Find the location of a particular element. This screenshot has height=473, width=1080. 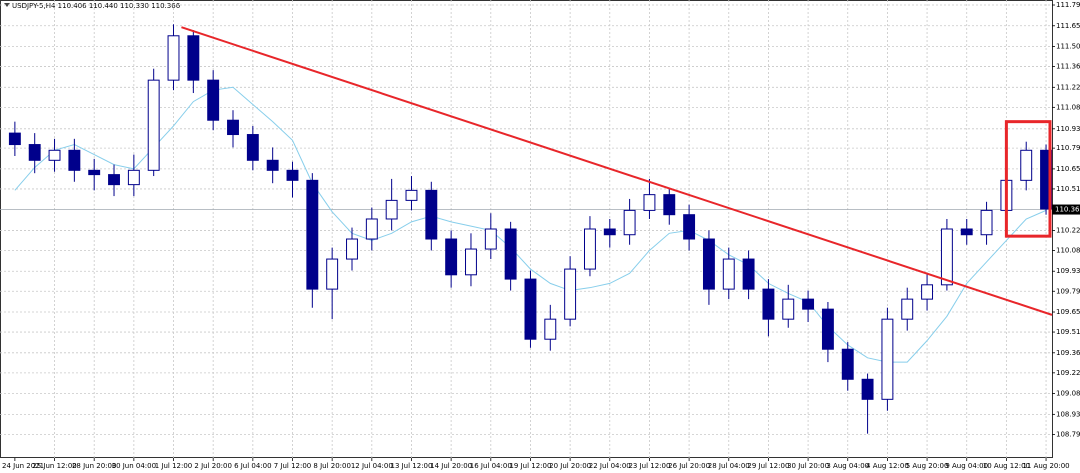

x-tick-label: 8 Jul 20:00 is located at coordinates (332, 466).